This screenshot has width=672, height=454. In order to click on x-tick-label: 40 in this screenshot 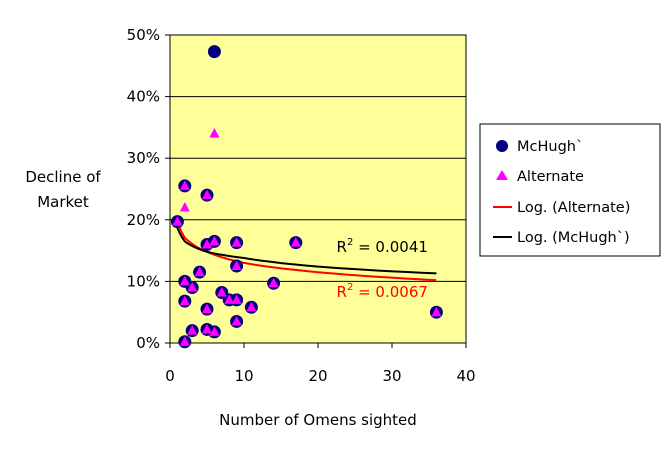, I will do `click(465, 376)`.